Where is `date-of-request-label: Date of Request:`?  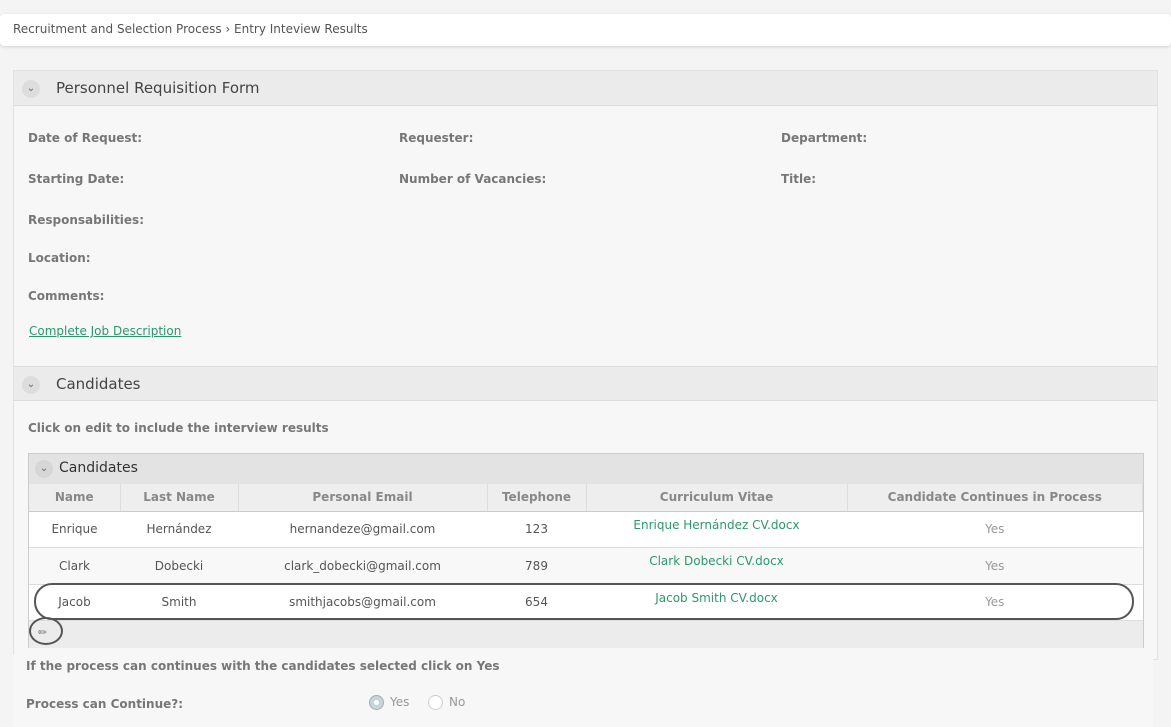
date-of-request-label: Date of Request: is located at coordinates (85, 138).